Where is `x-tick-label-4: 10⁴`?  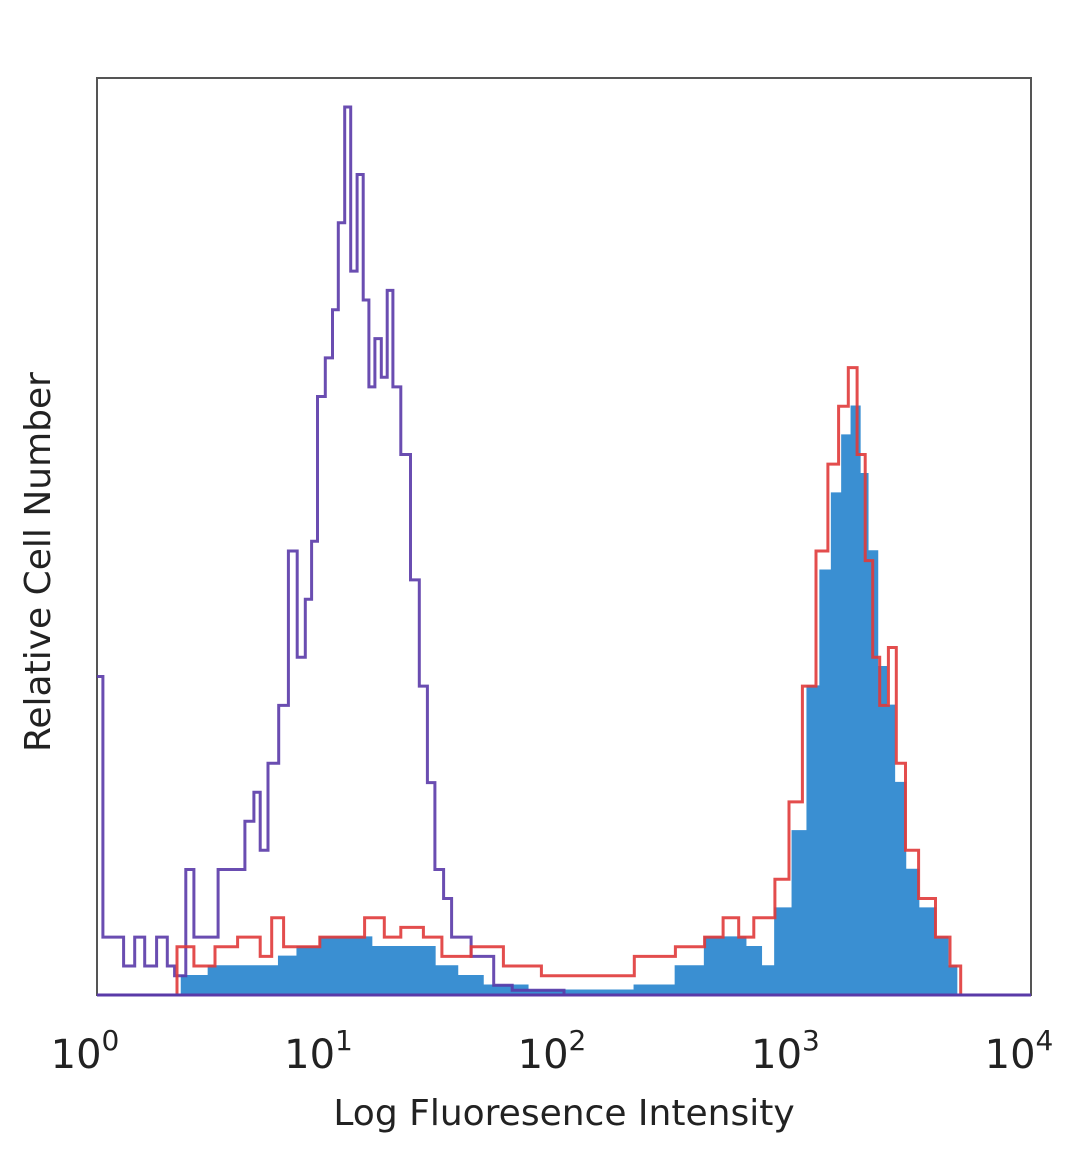
x-tick-label-4: 10⁴ is located at coordinates (1019, 1051).